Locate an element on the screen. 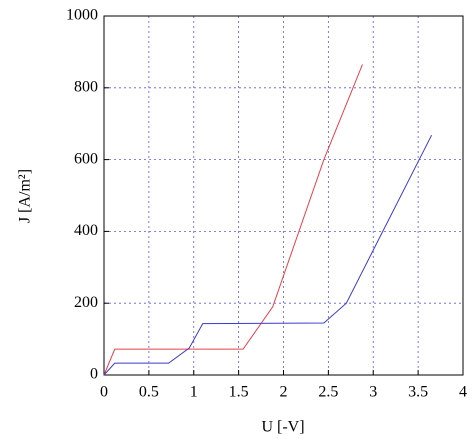 Image resolution: width=474 pixels, height=439 pixels. y-tick-label: 0 is located at coordinates (94, 374).